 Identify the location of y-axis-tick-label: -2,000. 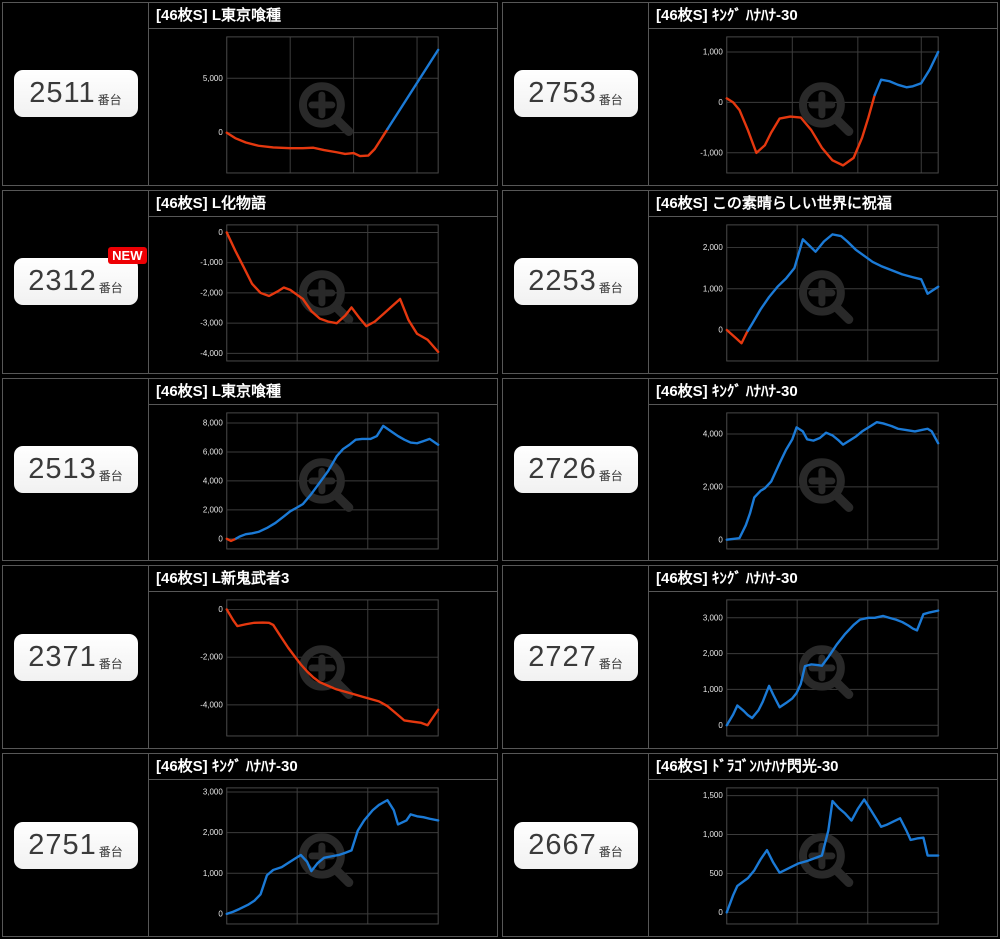
(211, 292).